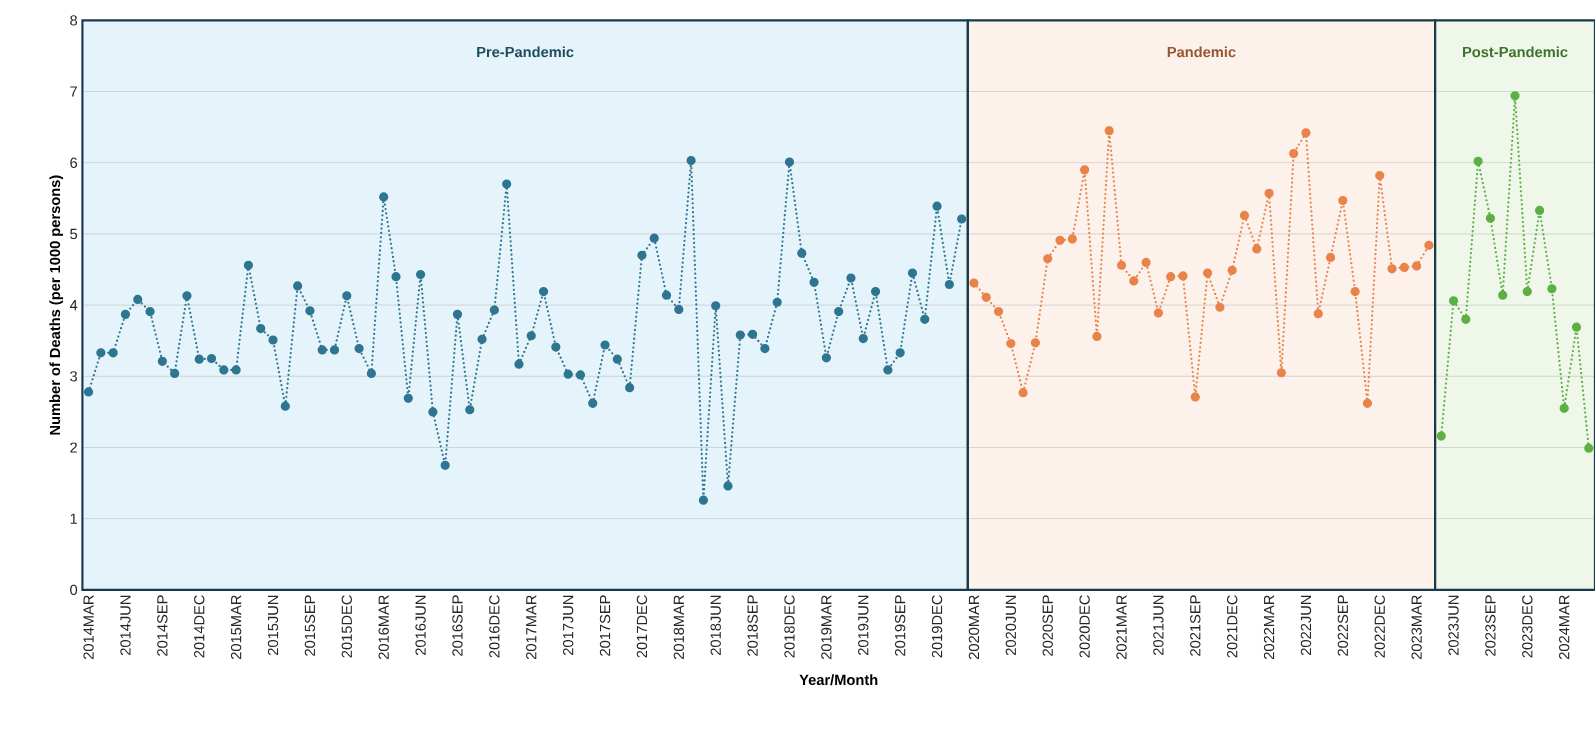  What do you see at coordinates (1564, 627) in the screenshot?
I see `x-tick-label: 2024MAR` at bounding box center [1564, 627].